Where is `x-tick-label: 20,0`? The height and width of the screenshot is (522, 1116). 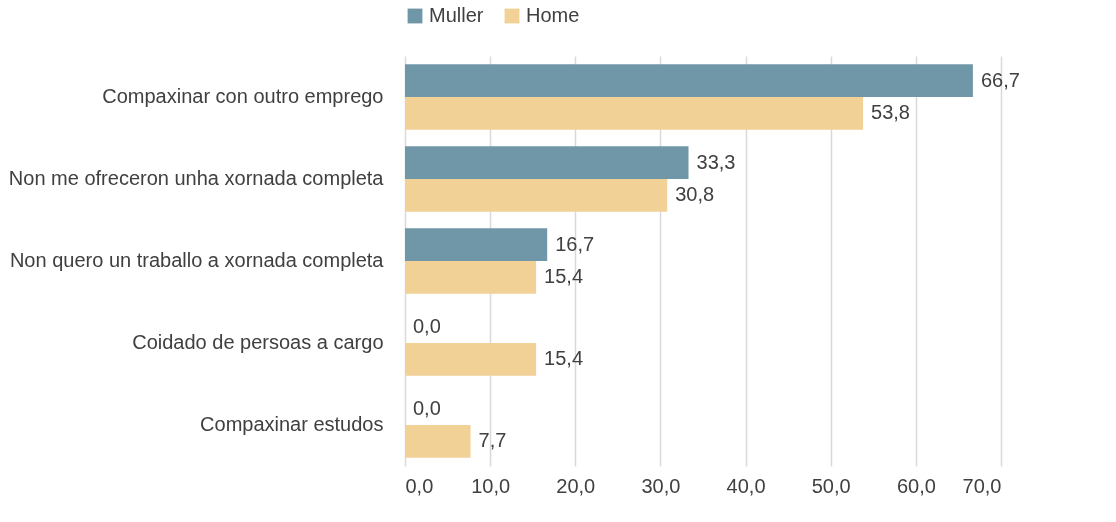
x-tick-label: 20,0 is located at coordinates (576, 485).